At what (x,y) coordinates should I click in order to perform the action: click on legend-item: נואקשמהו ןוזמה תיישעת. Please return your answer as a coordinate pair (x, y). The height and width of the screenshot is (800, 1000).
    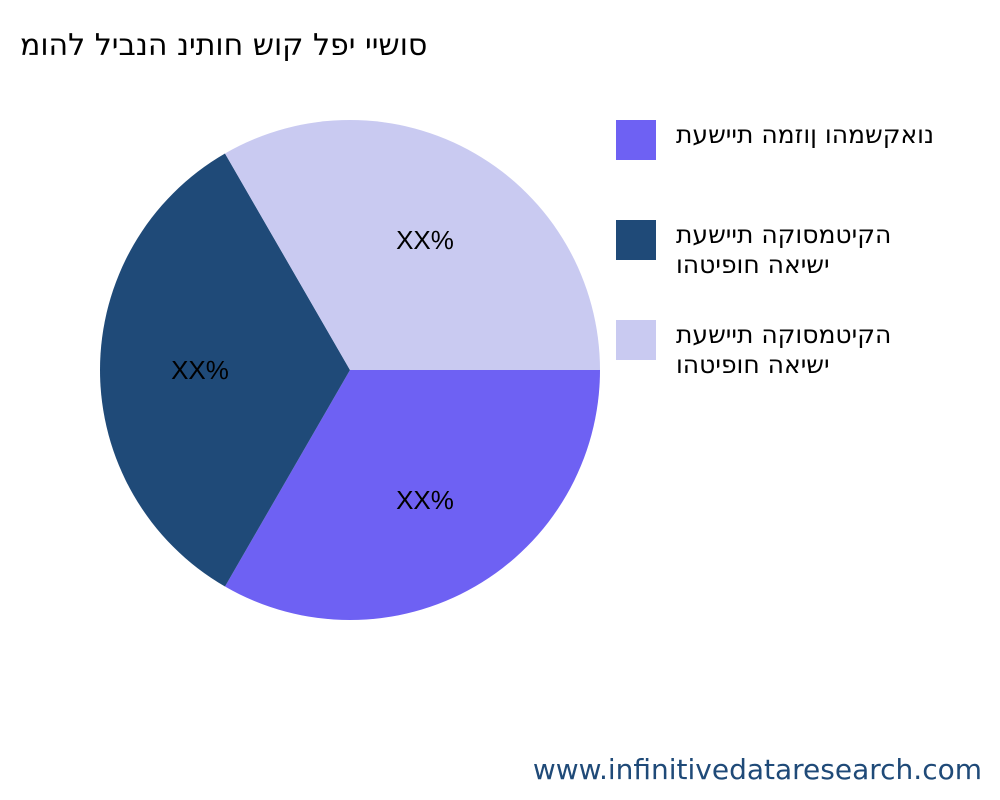
    Looking at the image, I should click on (808, 170).